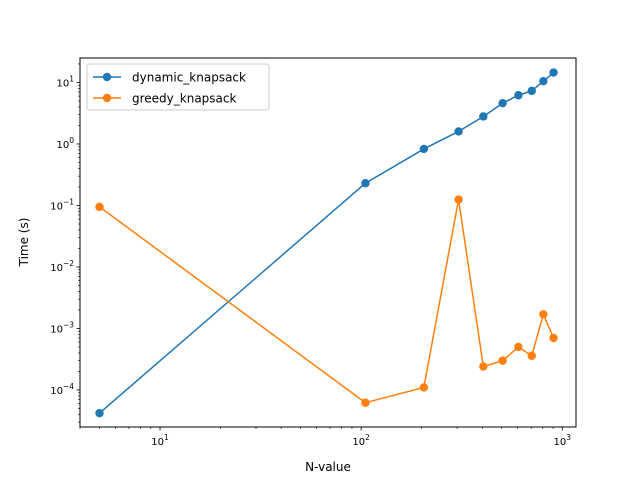  What do you see at coordinates (563, 440) in the screenshot?
I see `x-tick-label: 10³` at bounding box center [563, 440].